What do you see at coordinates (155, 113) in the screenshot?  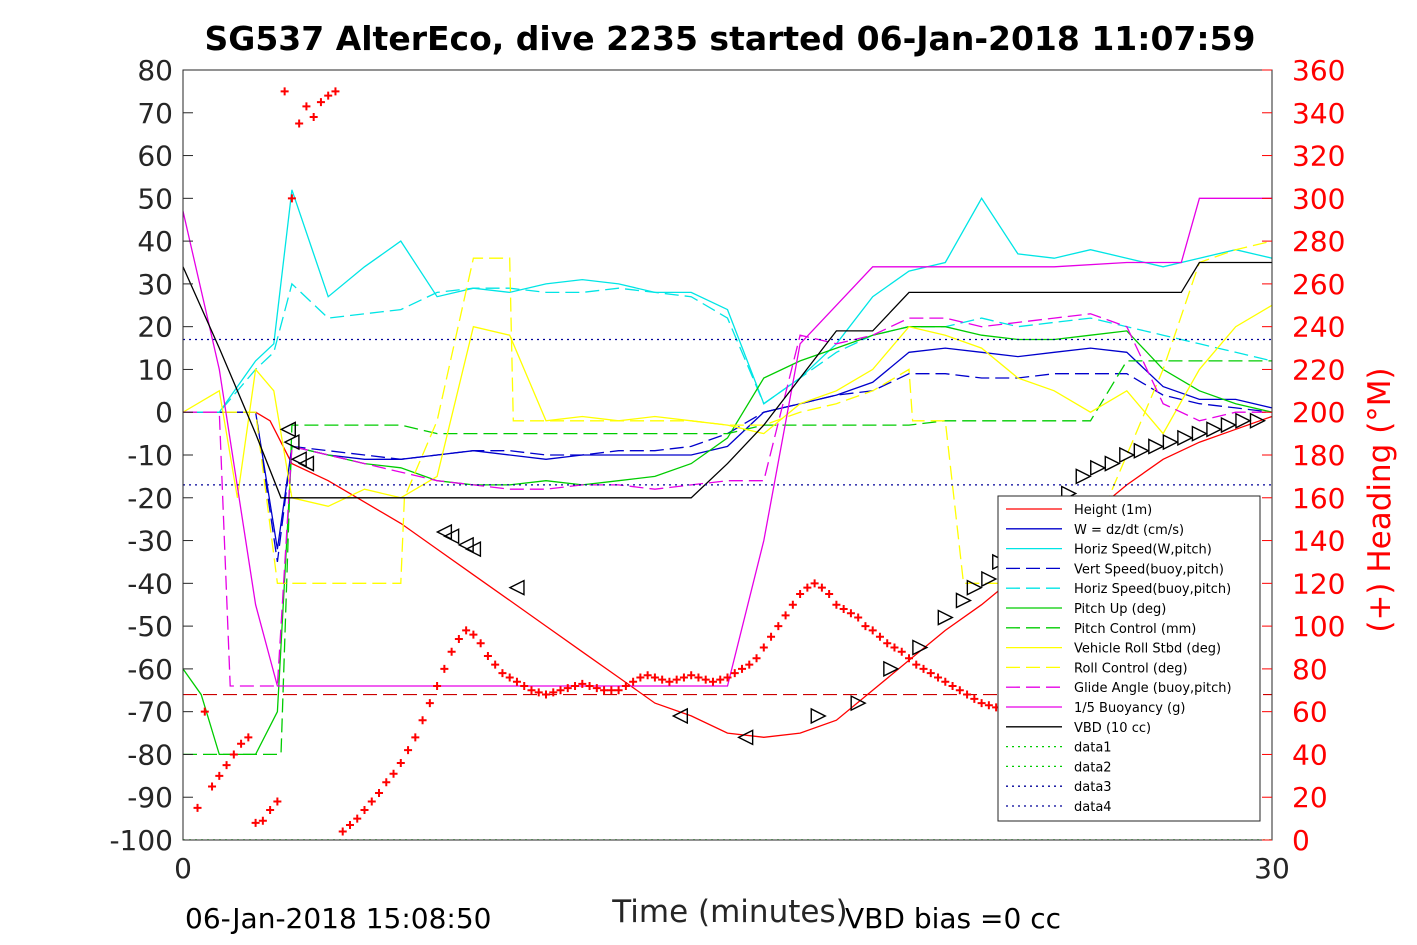 I see `y-tick-left-label: 70` at bounding box center [155, 113].